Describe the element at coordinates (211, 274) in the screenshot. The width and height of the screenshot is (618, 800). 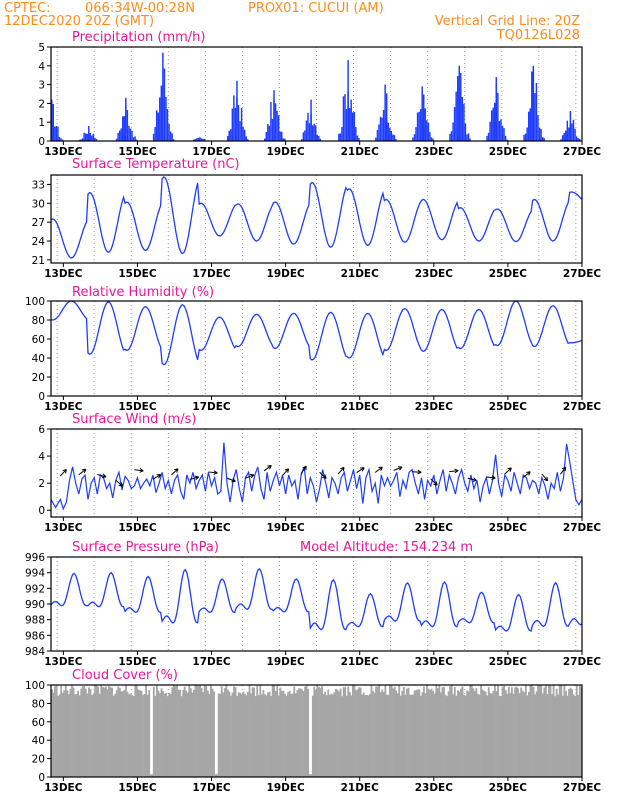
I see `temp-xtick-label: 17DEC` at that location.